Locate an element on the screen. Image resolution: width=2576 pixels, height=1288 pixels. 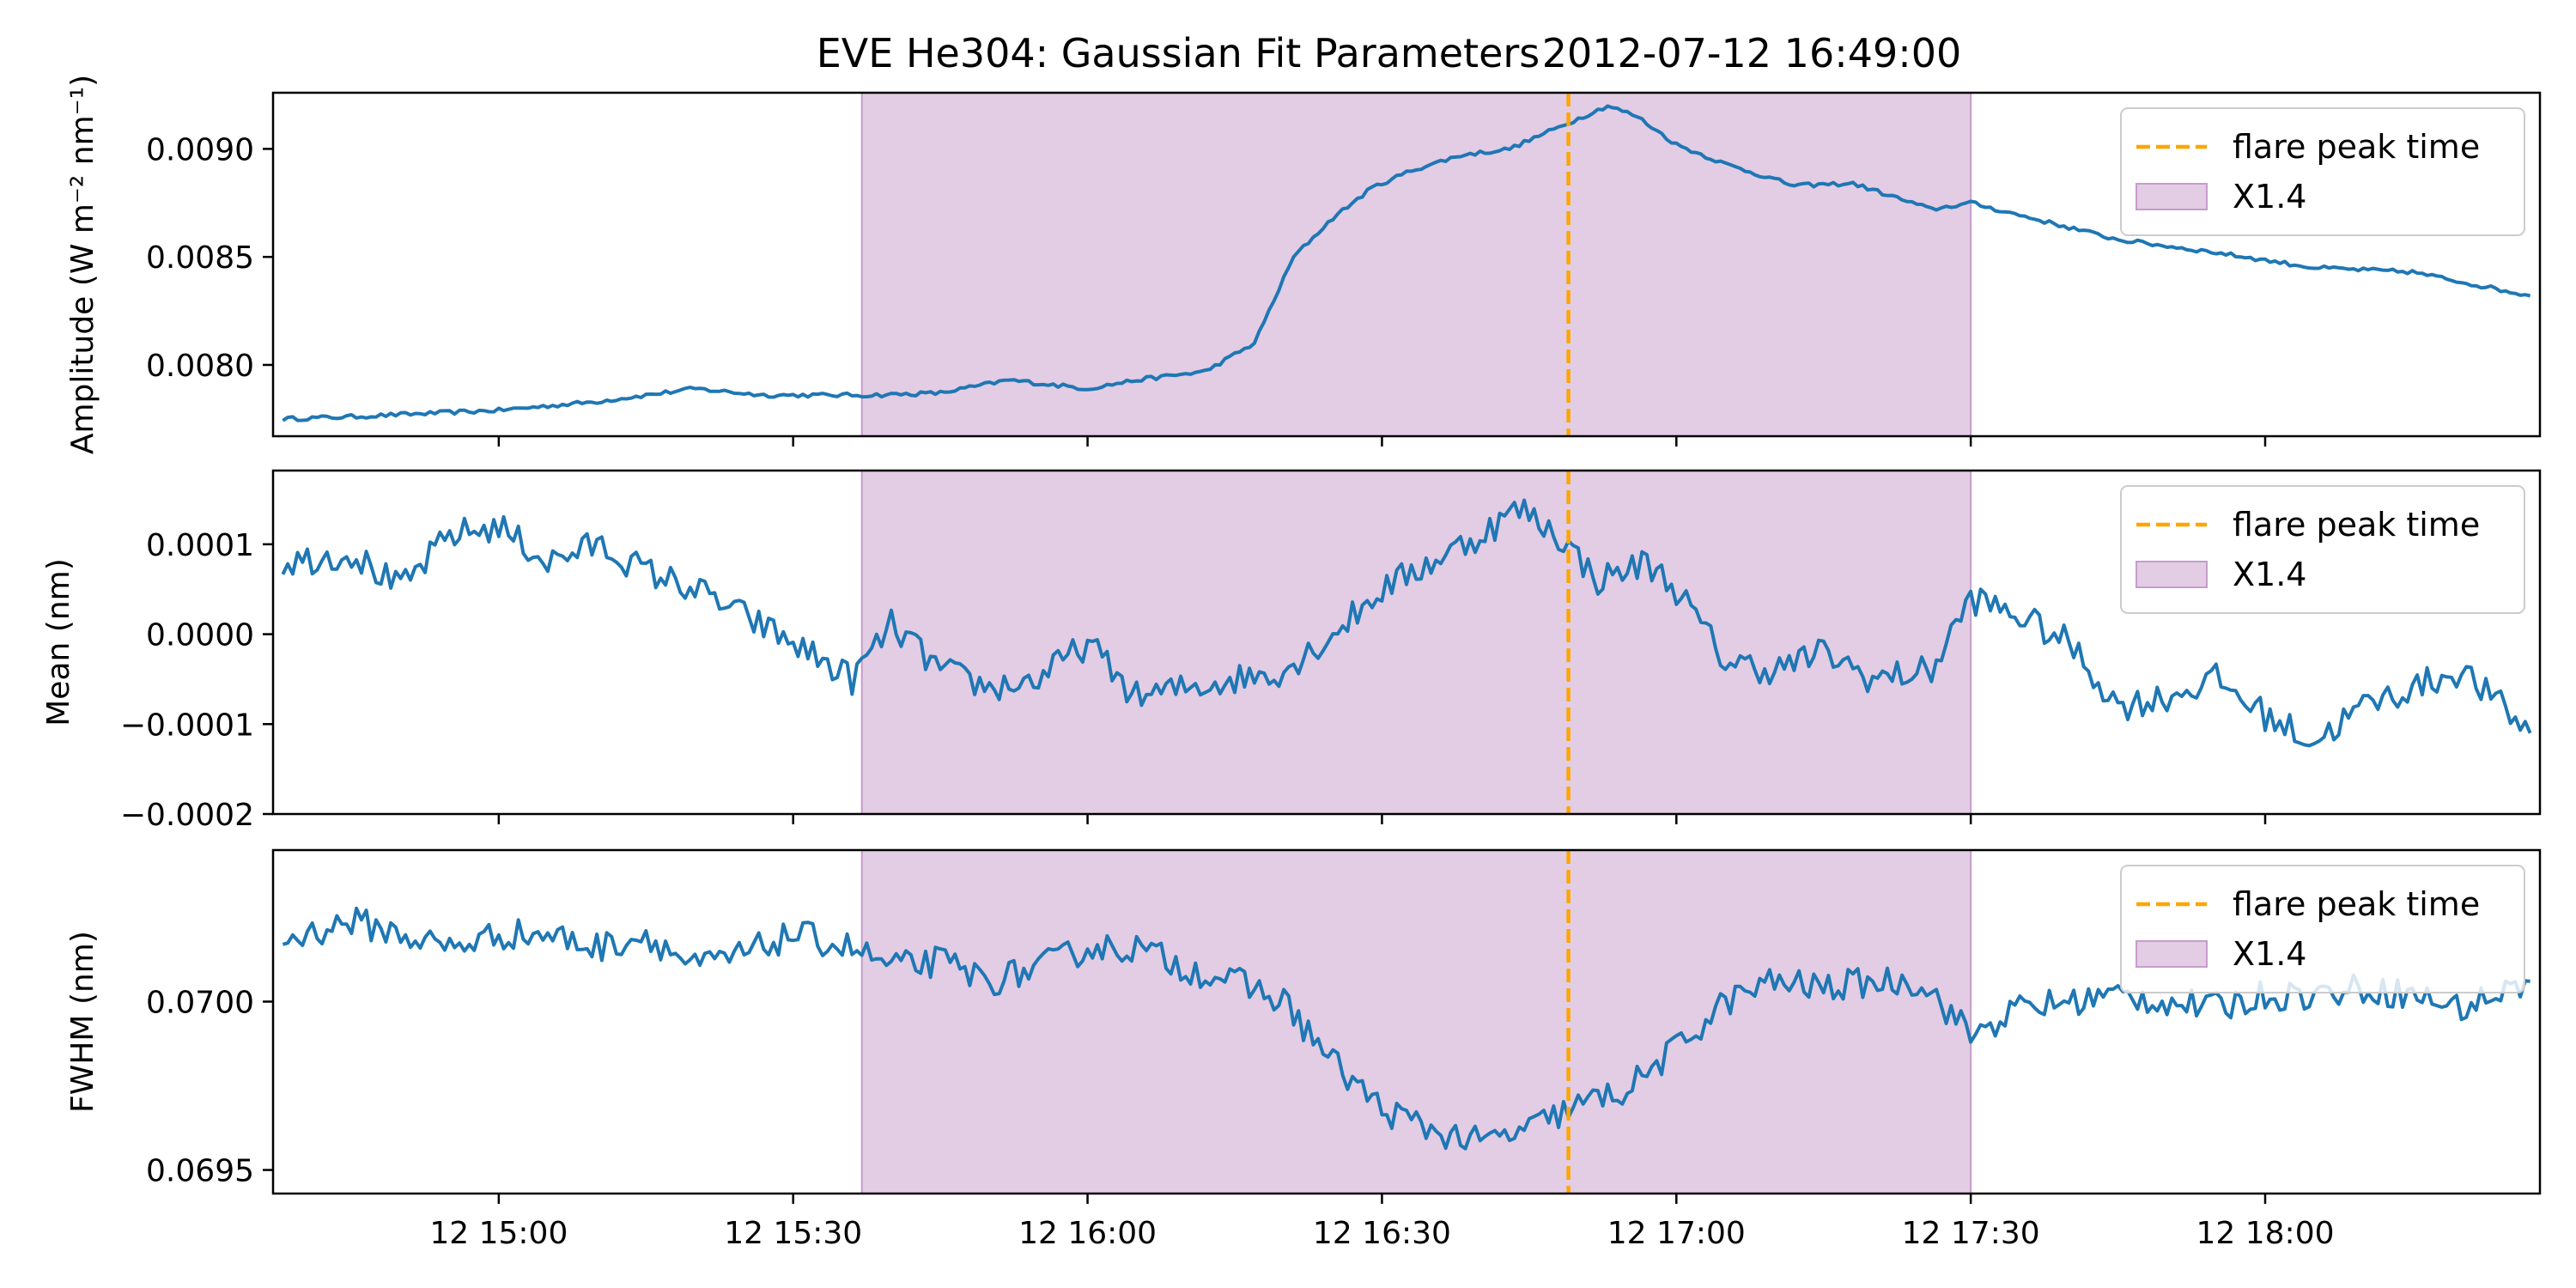
y-axis-label: Mean (nm) is located at coordinates (59, 642).